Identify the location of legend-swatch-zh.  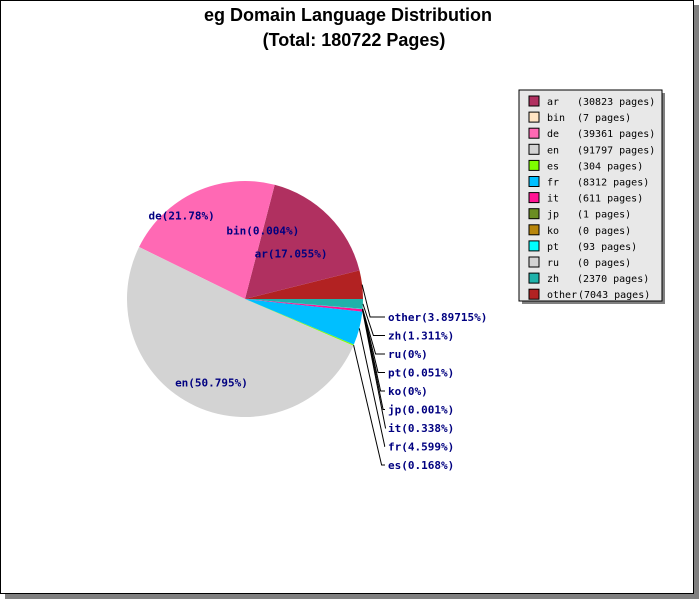
(534, 278).